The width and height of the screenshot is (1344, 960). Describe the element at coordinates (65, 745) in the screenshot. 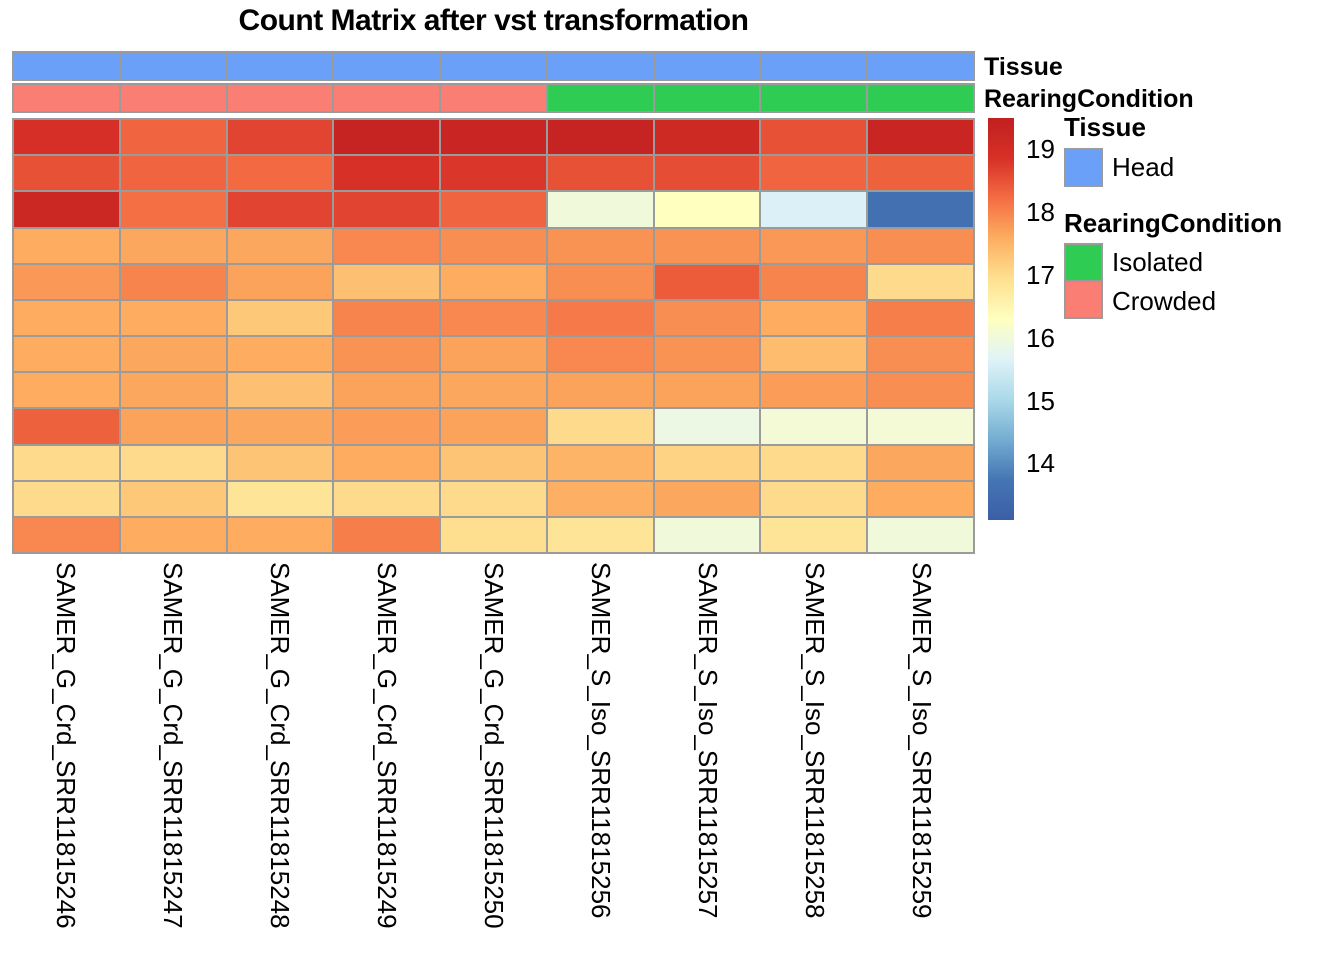

I see `column-label: SAMER_G_Crd_SRR11815246` at that location.